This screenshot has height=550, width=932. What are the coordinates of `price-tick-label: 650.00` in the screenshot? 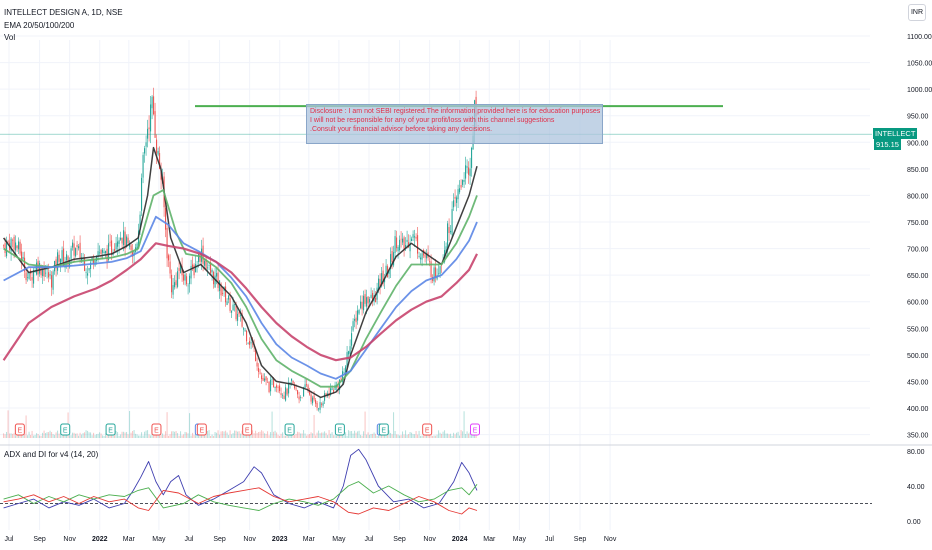 It's located at (918, 276).